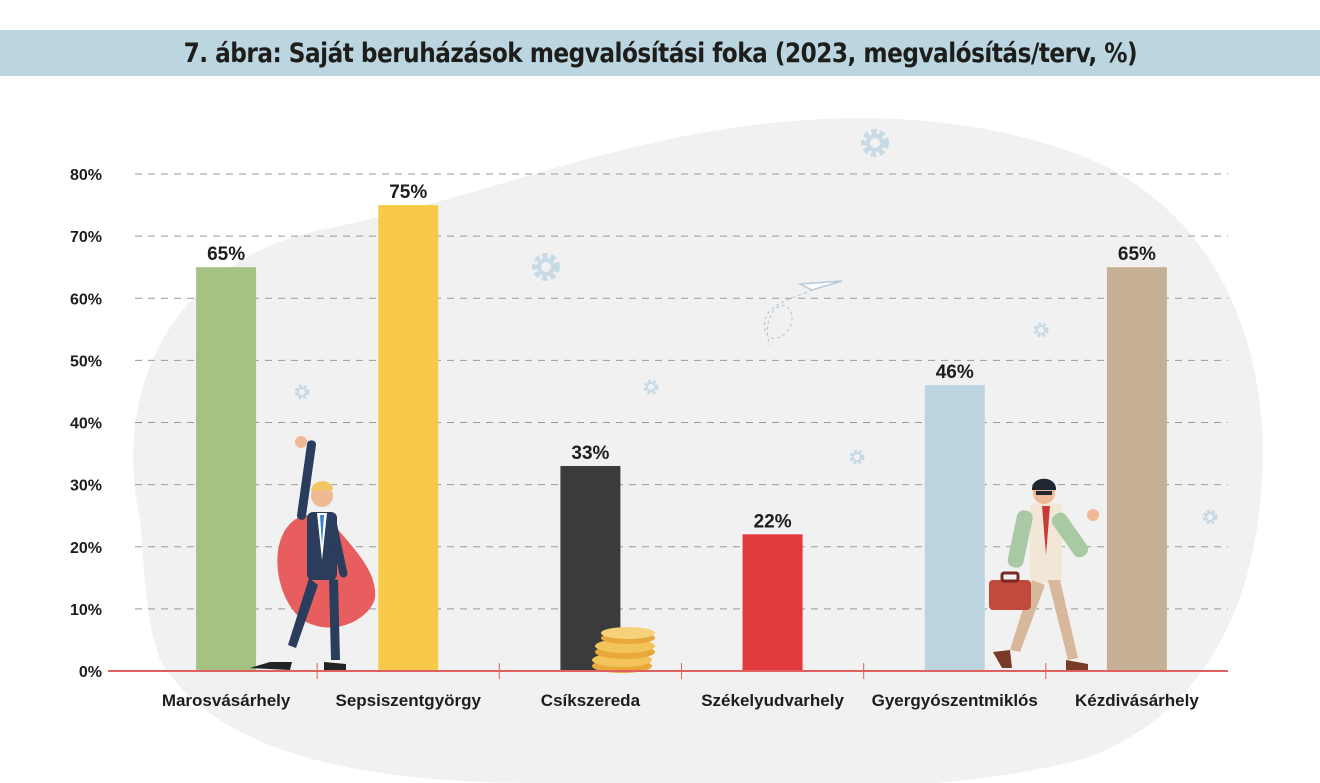  What do you see at coordinates (955, 372) in the screenshot?
I see `bar-value-label: 46%` at bounding box center [955, 372].